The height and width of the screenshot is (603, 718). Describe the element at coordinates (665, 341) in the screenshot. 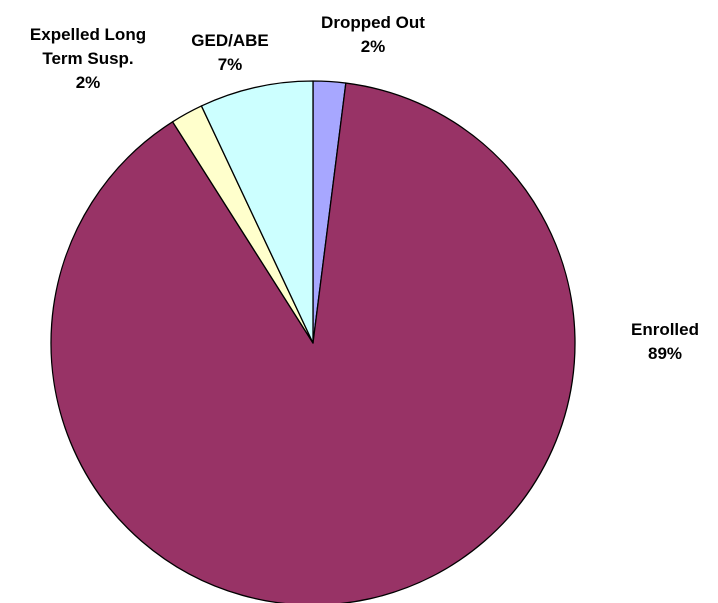

I see `slice-label-enrolled: Enrolled 89%` at that location.